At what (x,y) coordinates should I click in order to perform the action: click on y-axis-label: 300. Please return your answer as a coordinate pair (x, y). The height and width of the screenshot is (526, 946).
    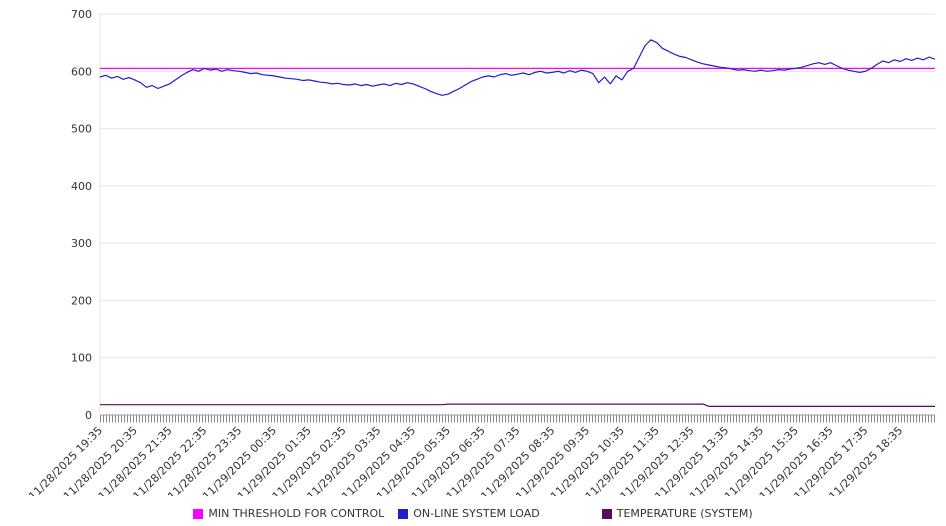
    Looking at the image, I should click on (81, 243).